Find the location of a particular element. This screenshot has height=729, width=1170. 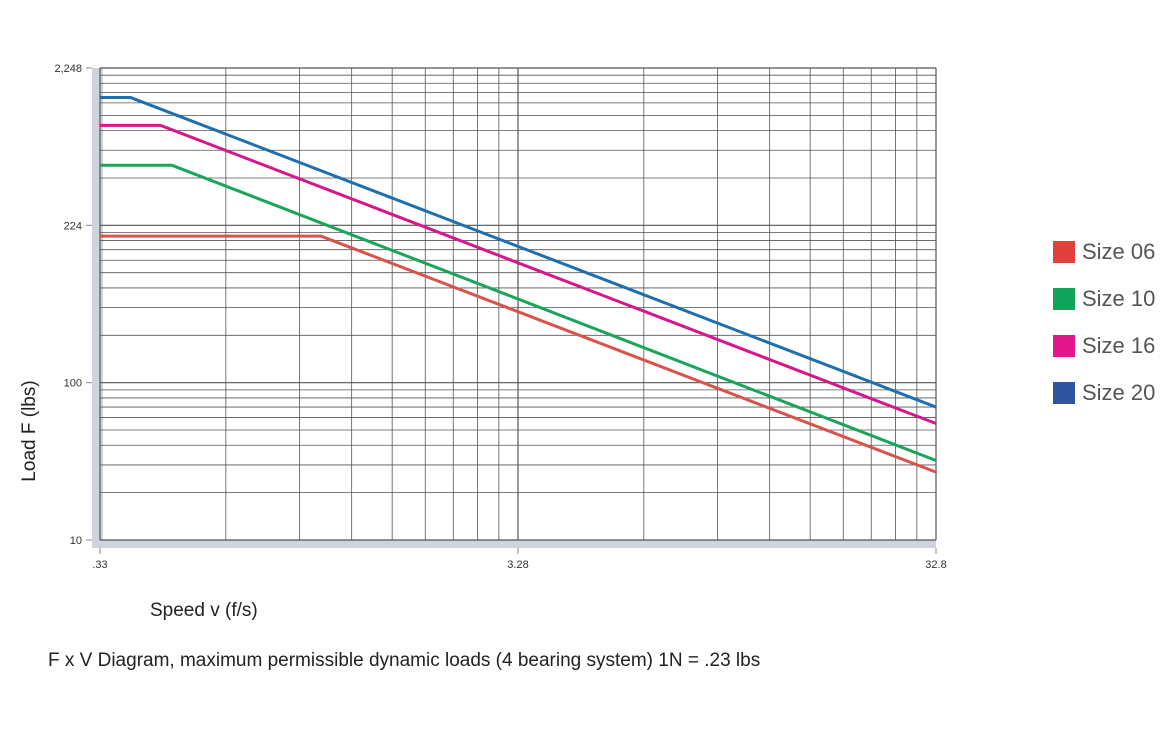

x-tick-label: .33 is located at coordinates (99, 565).